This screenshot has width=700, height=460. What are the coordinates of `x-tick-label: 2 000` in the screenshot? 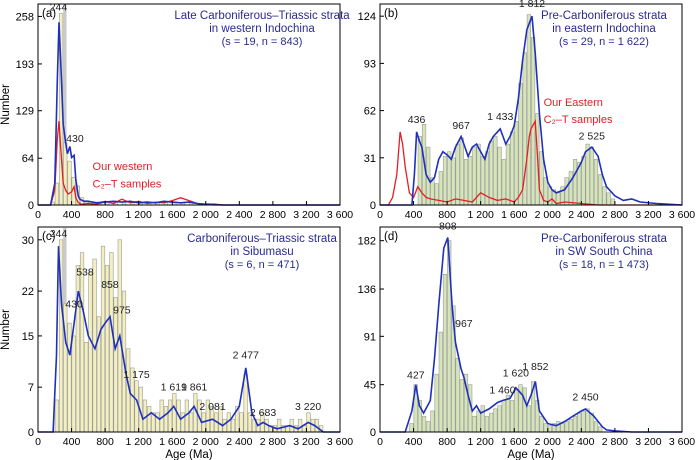 It's located at (206, 442).